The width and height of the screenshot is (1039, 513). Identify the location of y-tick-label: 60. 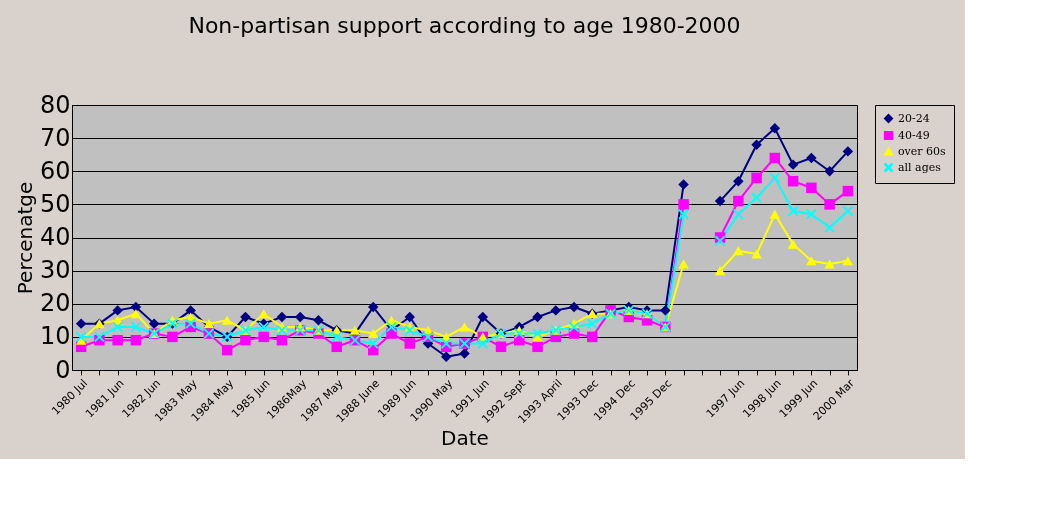
(55, 170).